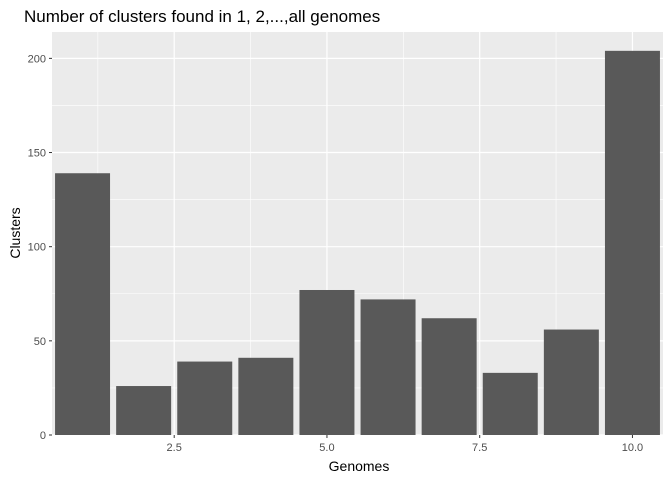 This screenshot has height=480, width=672. I want to click on x-tick-label: 7.5, so click(479, 448).